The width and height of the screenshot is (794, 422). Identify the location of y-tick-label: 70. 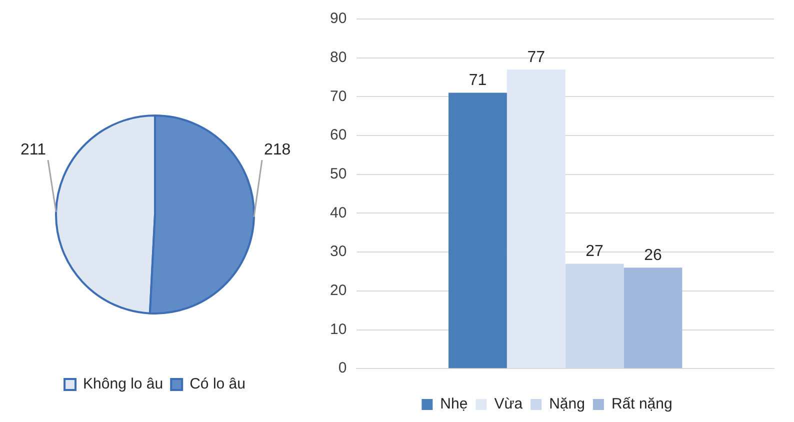
(338, 96).